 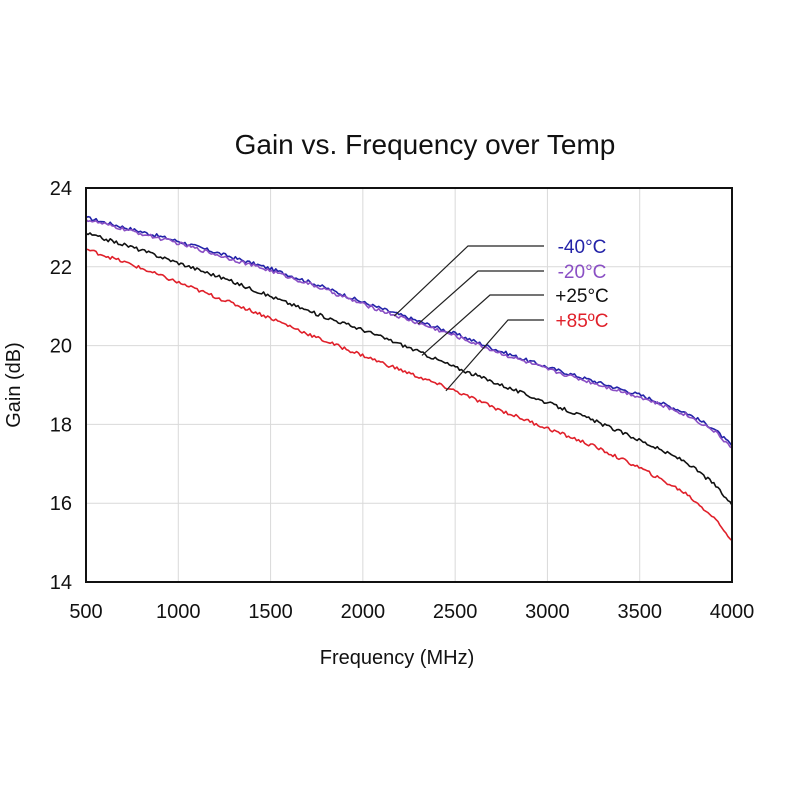 What do you see at coordinates (582, 296) in the screenshot?
I see `legend-label-3: +25°C` at bounding box center [582, 296].